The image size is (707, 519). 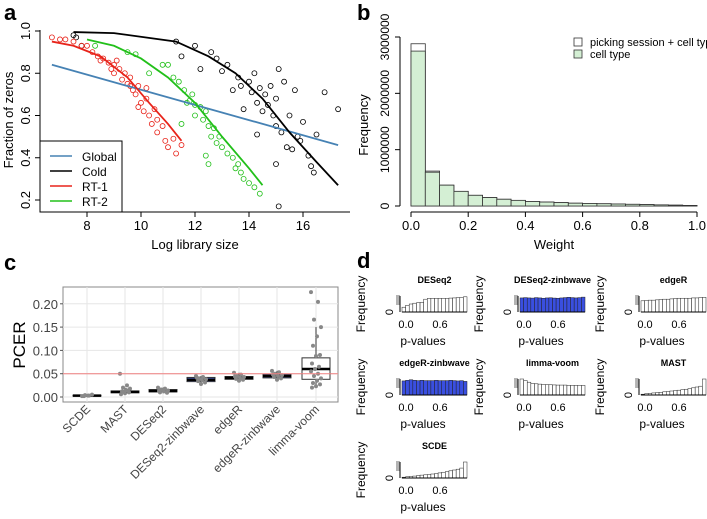 What do you see at coordinates (554, 244) in the screenshot?
I see `x-axis-label: Weight` at bounding box center [554, 244].